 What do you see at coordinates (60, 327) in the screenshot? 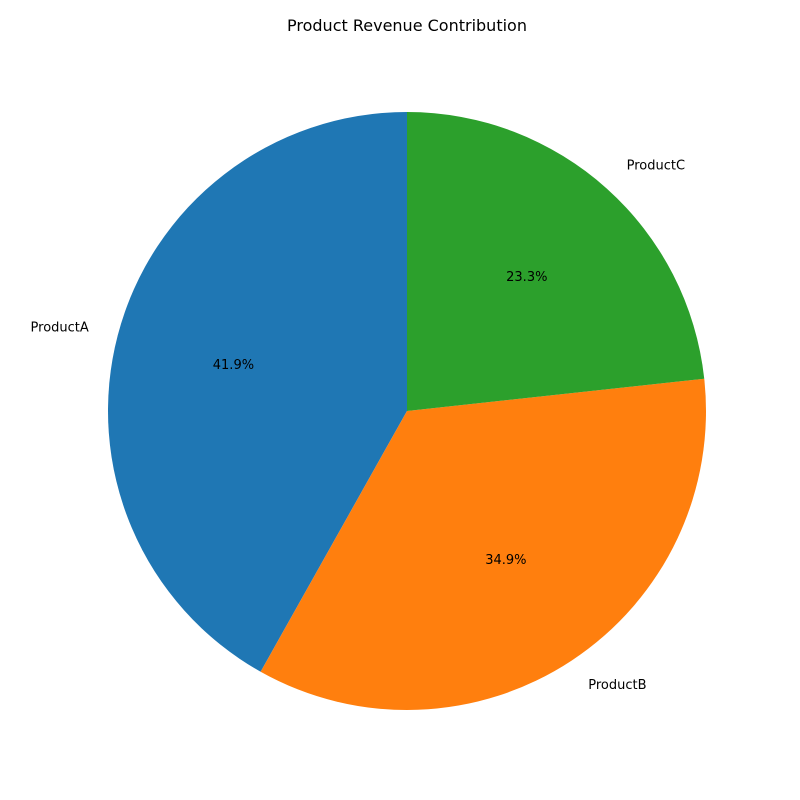
I see `slice-label-producta: ProductA` at bounding box center [60, 327].